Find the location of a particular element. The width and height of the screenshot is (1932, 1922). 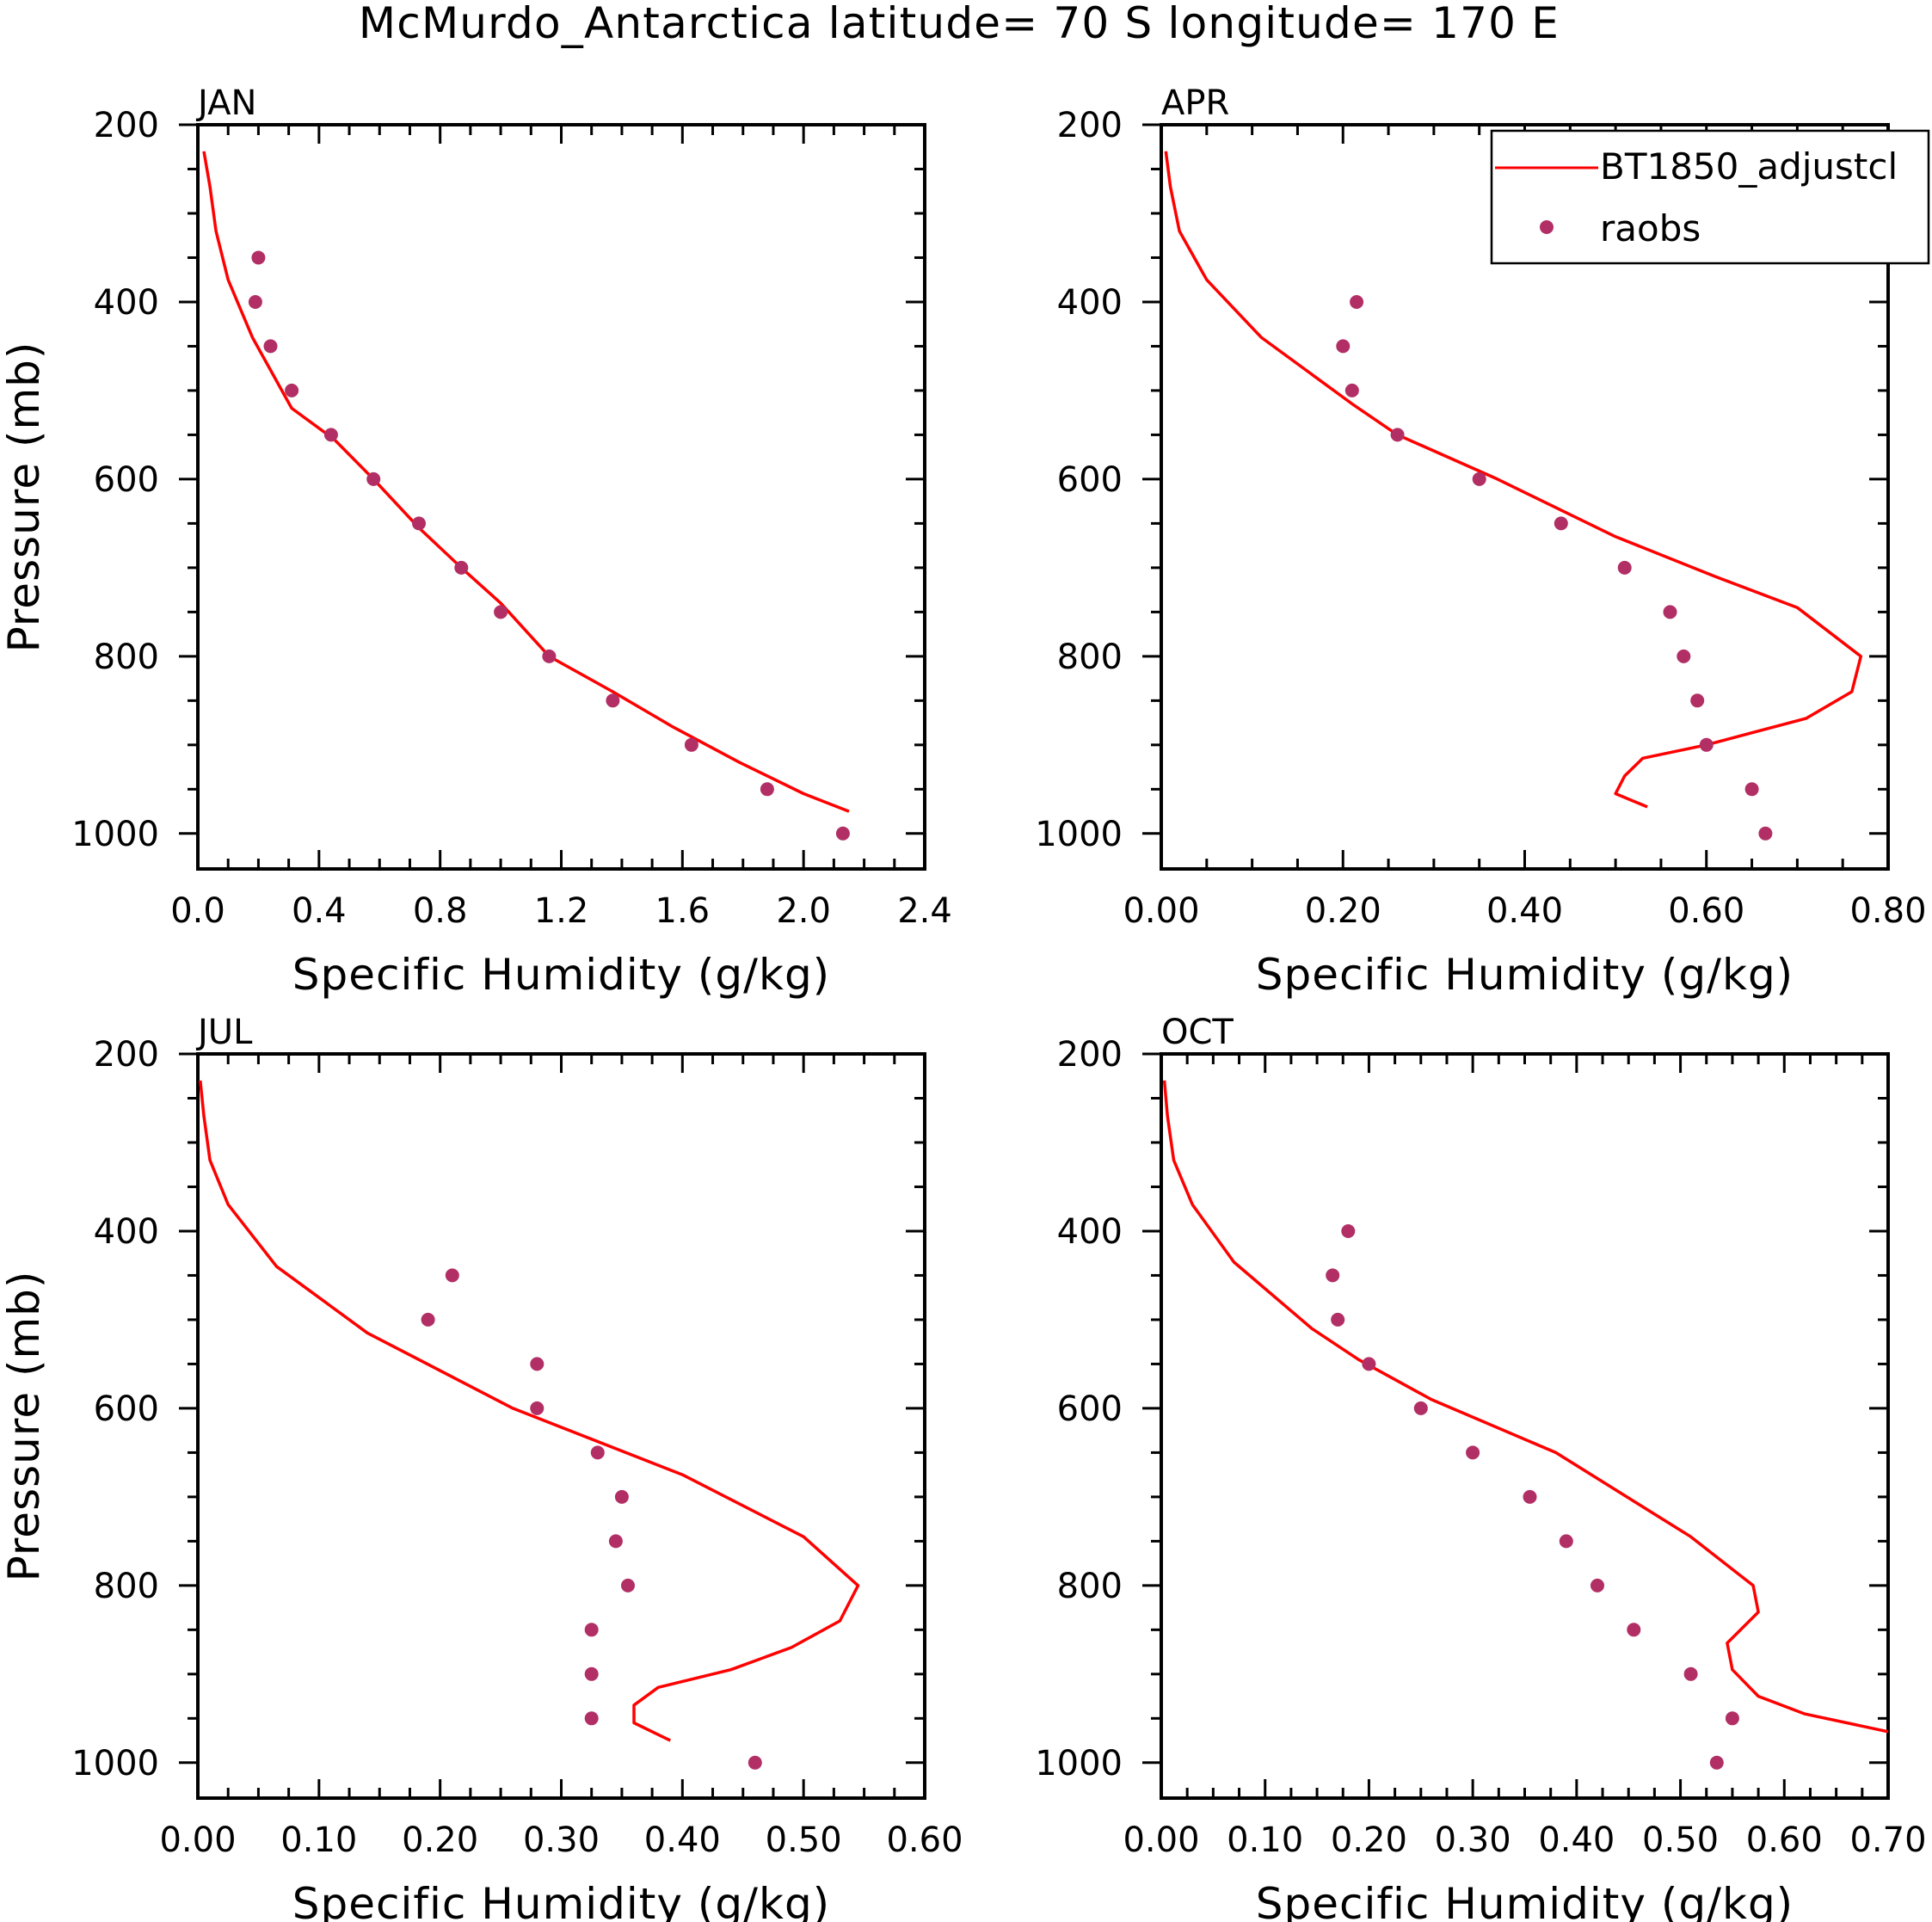

x-tick-label-jan: 2.0 is located at coordinates (803, 911).